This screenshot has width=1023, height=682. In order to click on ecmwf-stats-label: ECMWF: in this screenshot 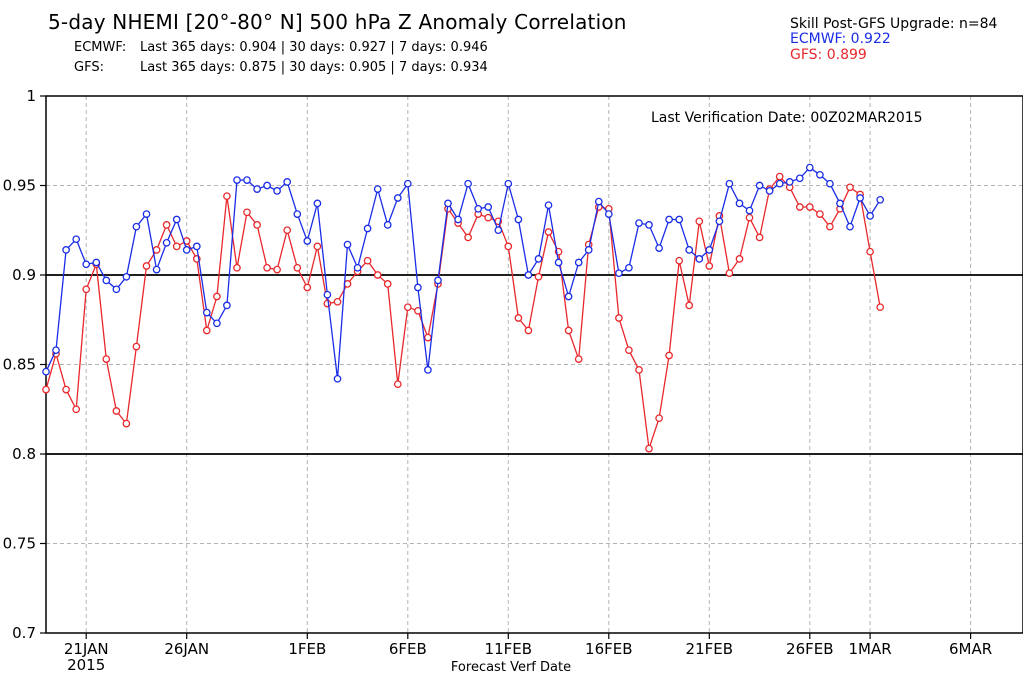, I will do `click(100, 47)`.